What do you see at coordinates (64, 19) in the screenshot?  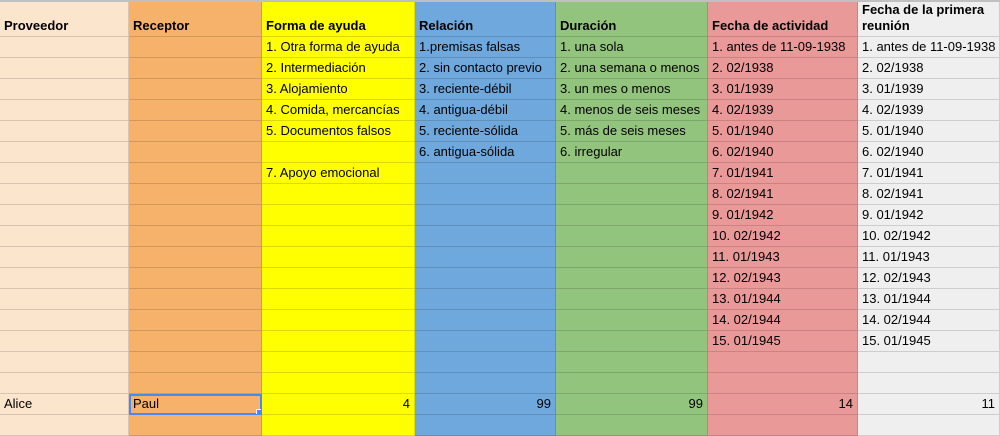 I see `column-header: Proveedor` at bounding box center [64, 19].